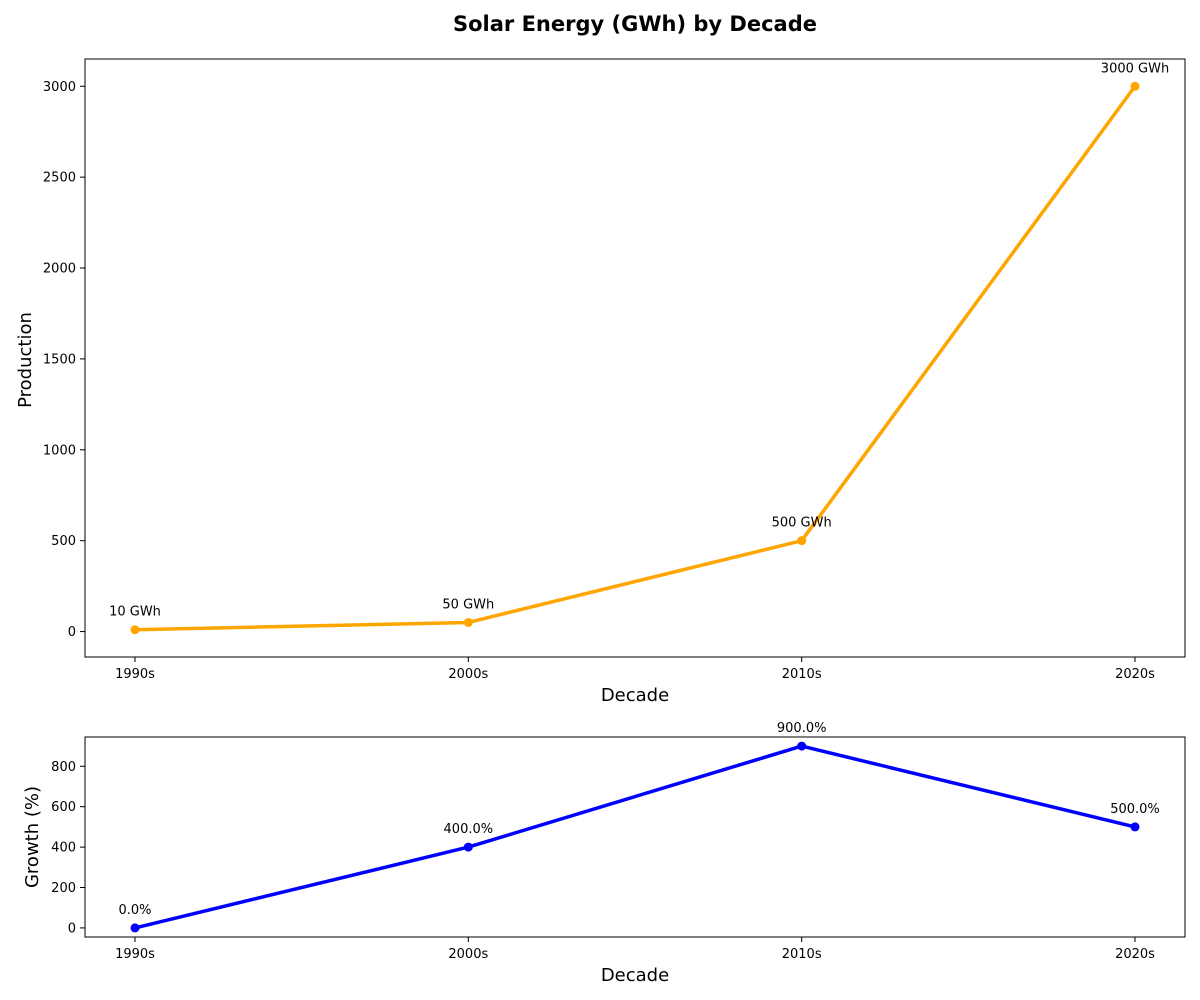 This screenshot has width=1200, height=1000. I want to click on production-x-tick-label: 2020s, so click(1135, 674).